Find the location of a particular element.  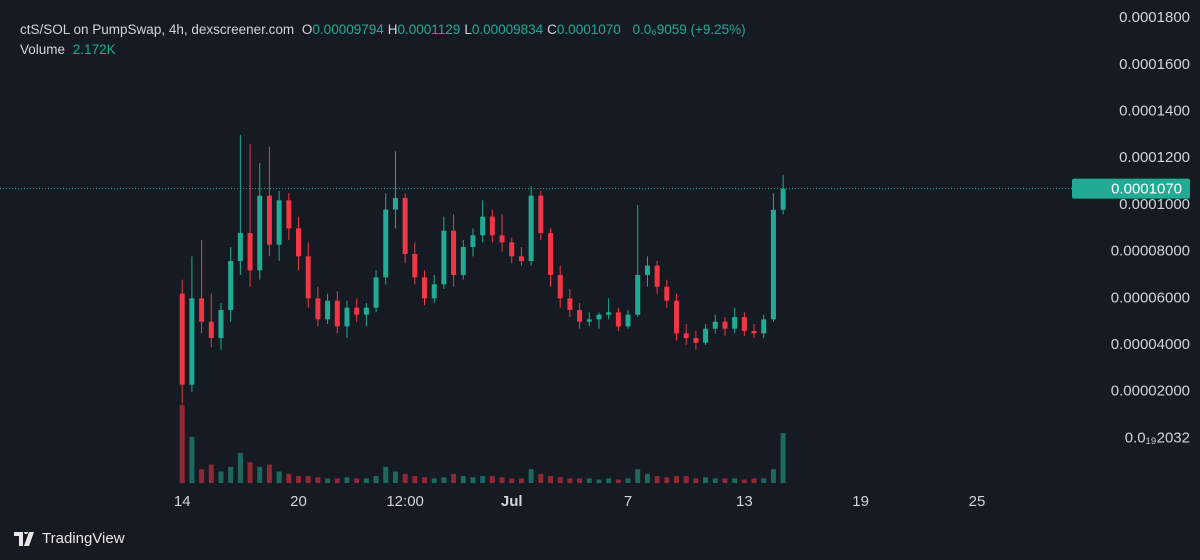

volume-value: 2.172K is located at coordinates (94, 49).